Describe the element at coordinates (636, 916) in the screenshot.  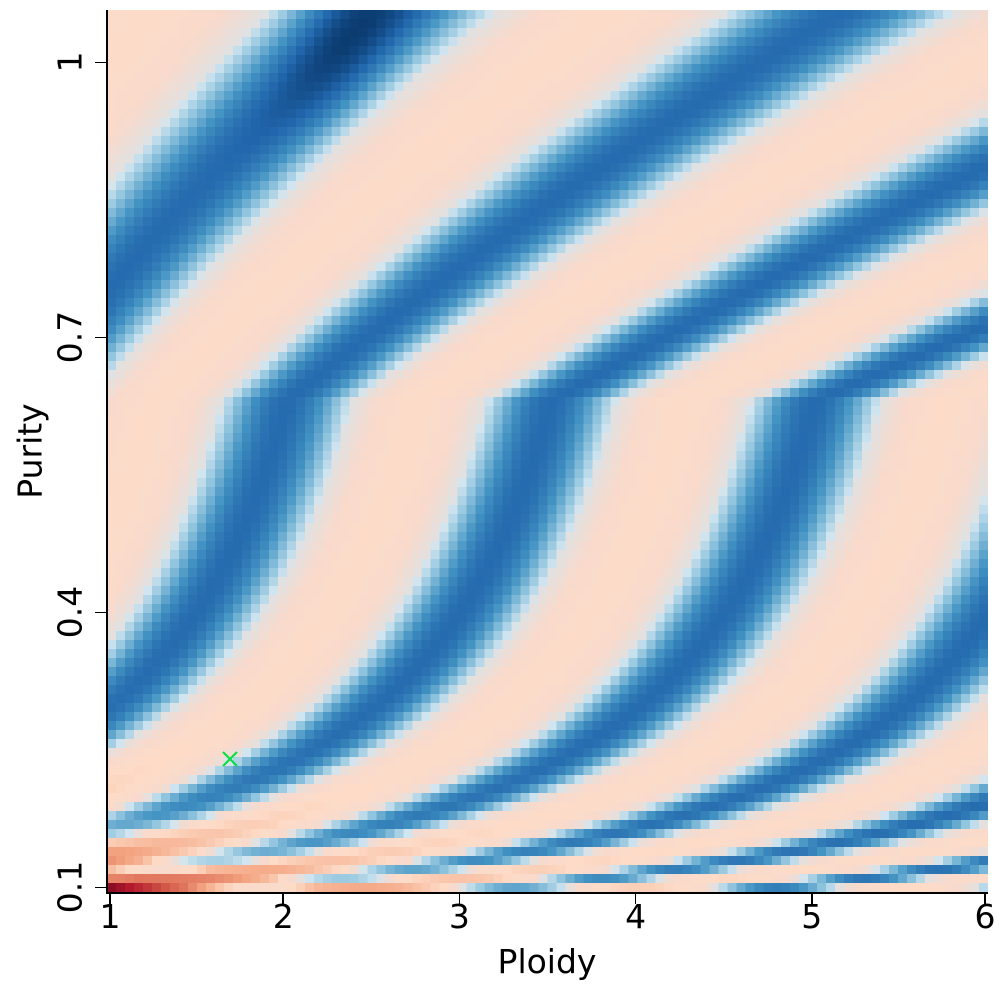
I see `x-tick-label: 4` at that location.